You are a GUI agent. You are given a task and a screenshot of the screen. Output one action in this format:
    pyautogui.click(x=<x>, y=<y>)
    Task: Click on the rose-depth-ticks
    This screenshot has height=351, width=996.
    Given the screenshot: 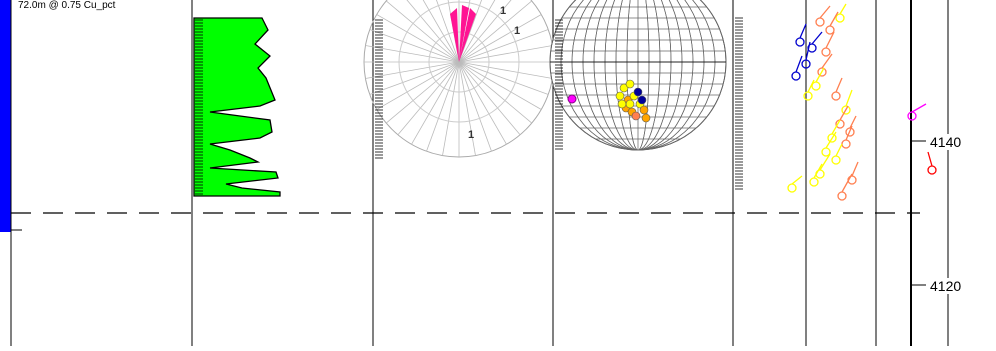 What is the action you would take?
    pyautogui.click(x=379, y=89)
    